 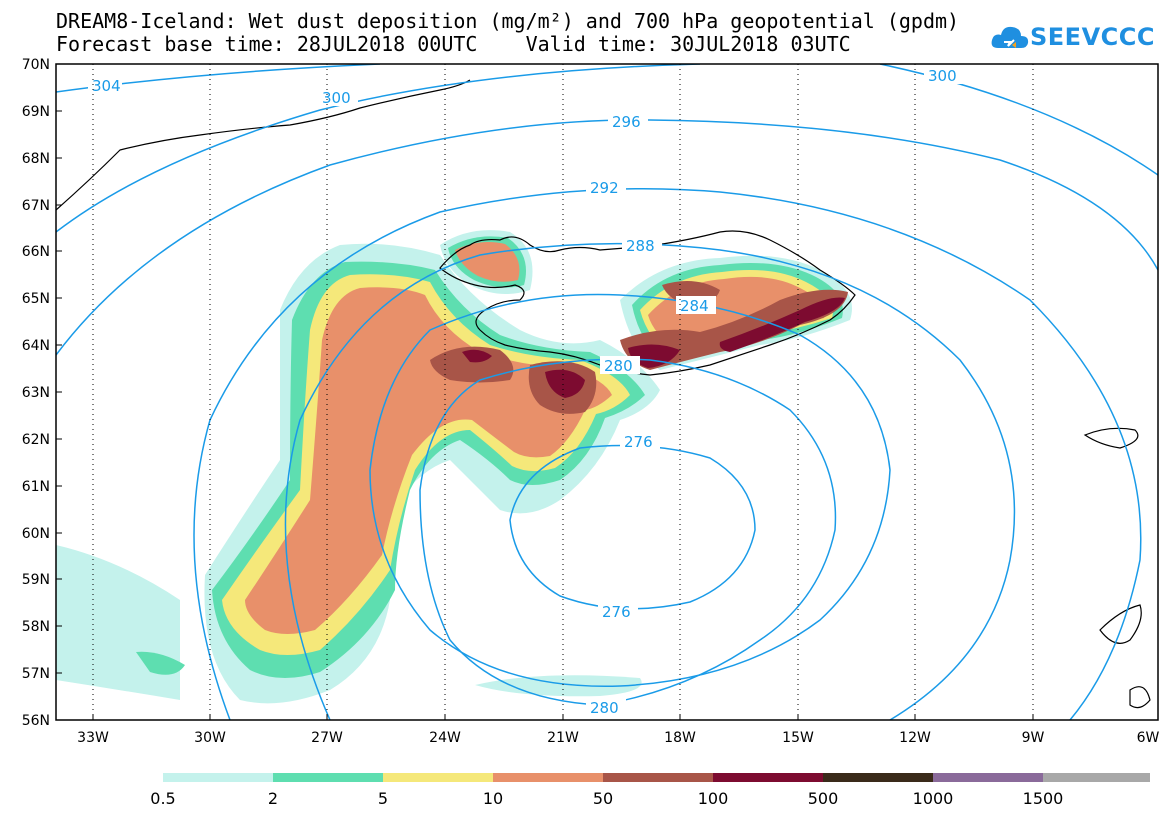 I want to click on latitude-label: 66N, so click(x=36, y=252).